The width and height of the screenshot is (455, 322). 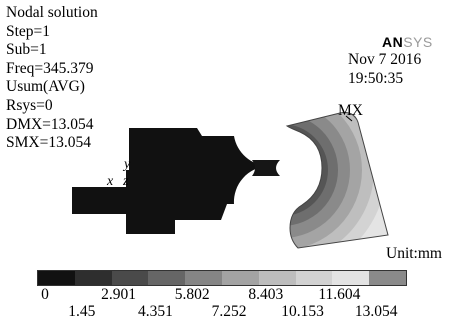 I want to click on ansys-logo: ANSYS, so click(x=407, y=42).